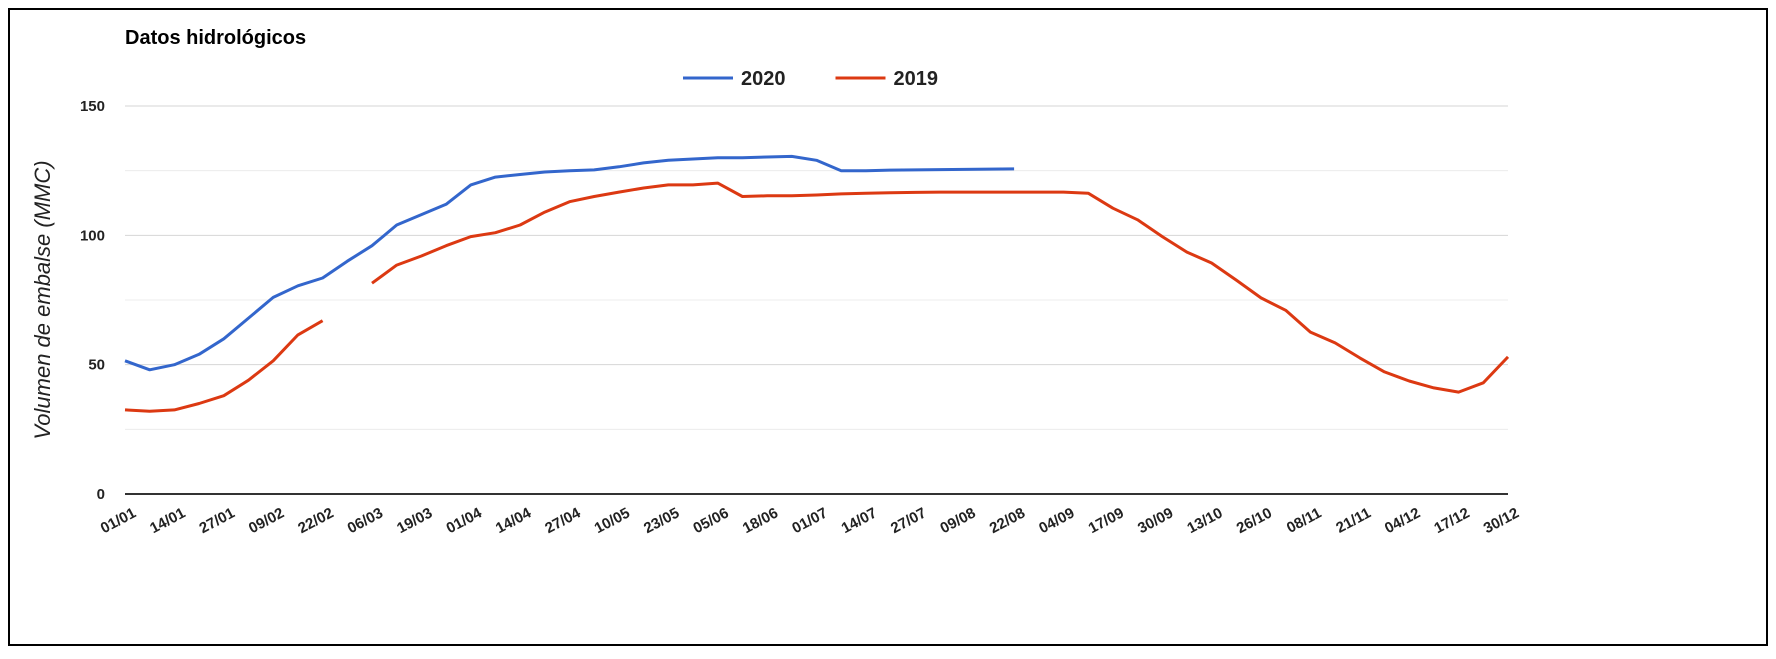 Image resolution: width=1776 pixels, height=659 pixels. Describe the element at coordinates (42, 299) in the screenshot. I see `y-axis-title: Volumen de embalse (MMC)` at that location.